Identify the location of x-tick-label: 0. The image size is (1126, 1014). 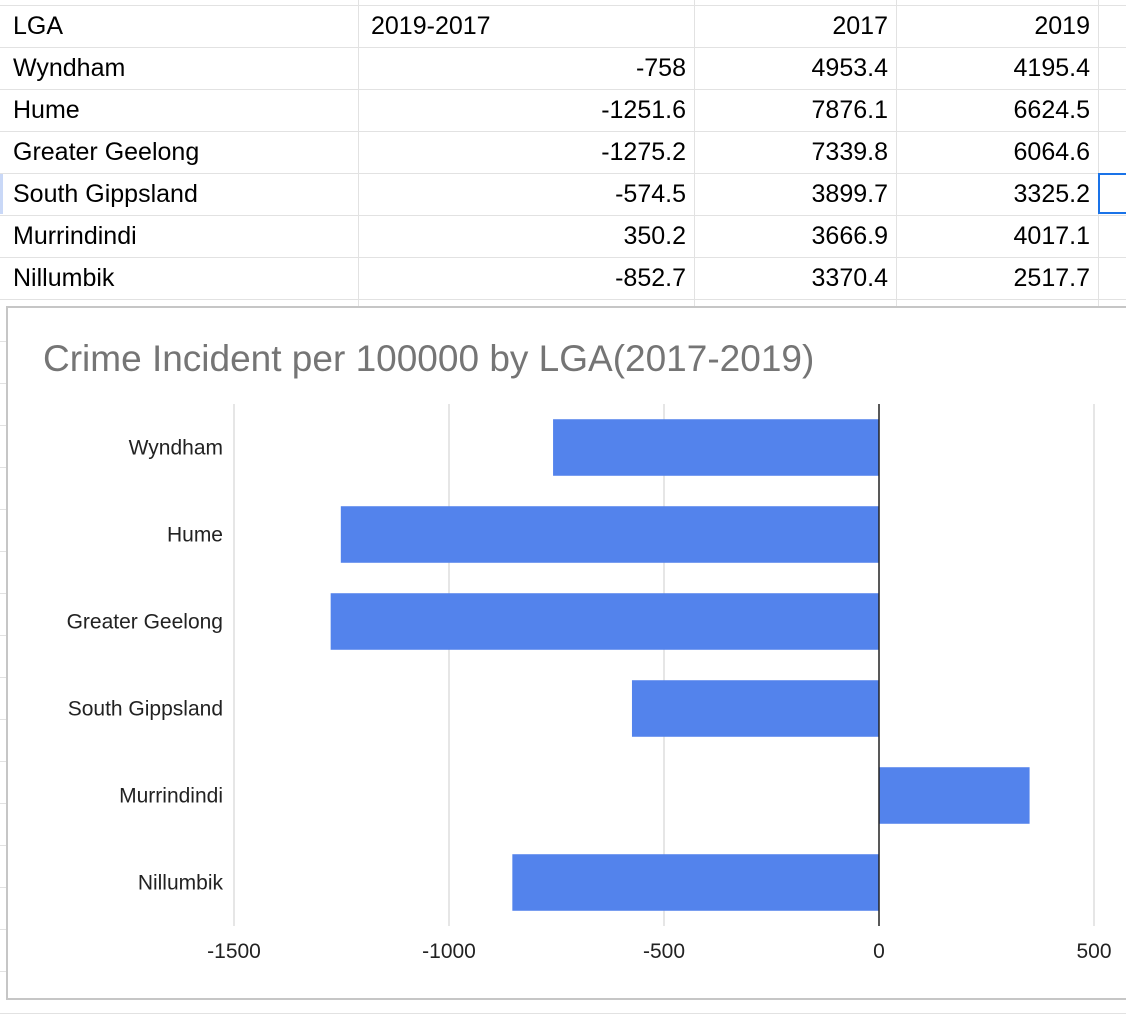
(879, 951).